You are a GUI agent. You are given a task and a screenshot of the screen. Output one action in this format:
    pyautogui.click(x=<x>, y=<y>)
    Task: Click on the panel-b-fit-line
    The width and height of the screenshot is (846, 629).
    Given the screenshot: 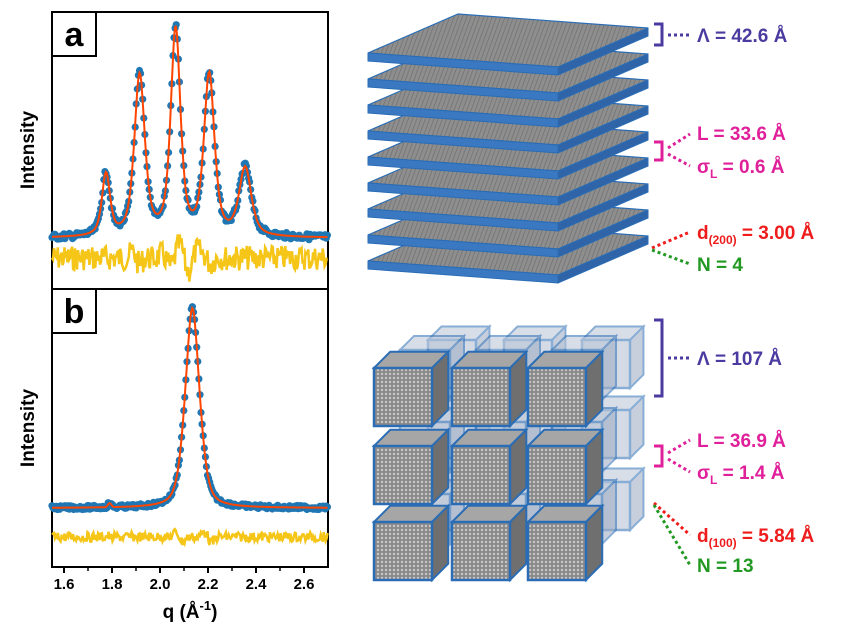 What is the action you would take?
    pyautogui.click(x=190, y=407)
    